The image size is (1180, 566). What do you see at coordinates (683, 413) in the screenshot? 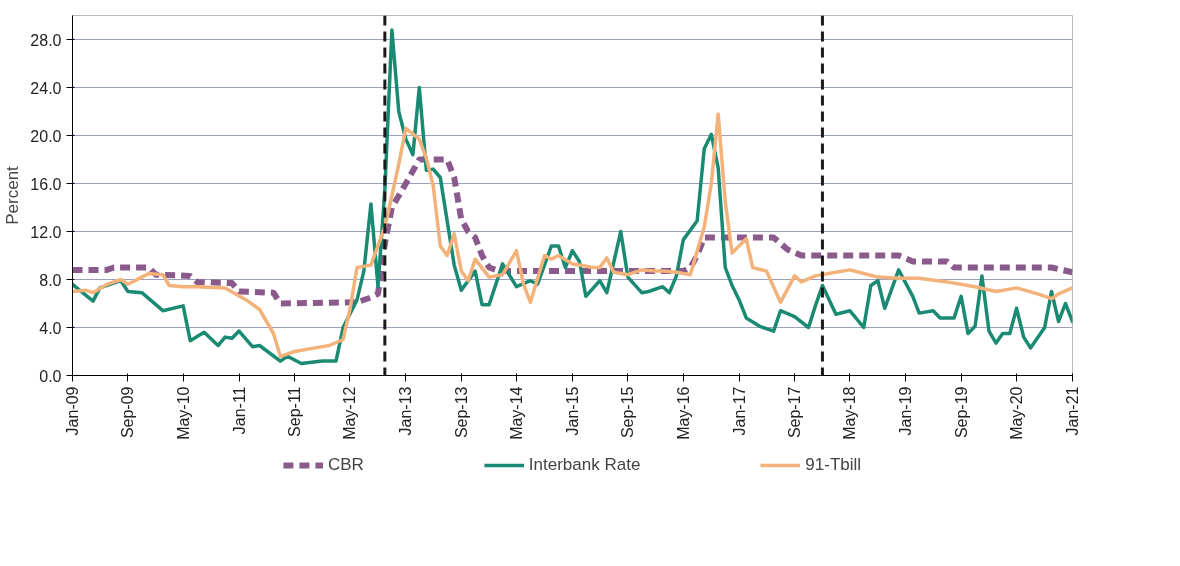
I see `x-tick-label: May-16` at bounding box center [683, 413].